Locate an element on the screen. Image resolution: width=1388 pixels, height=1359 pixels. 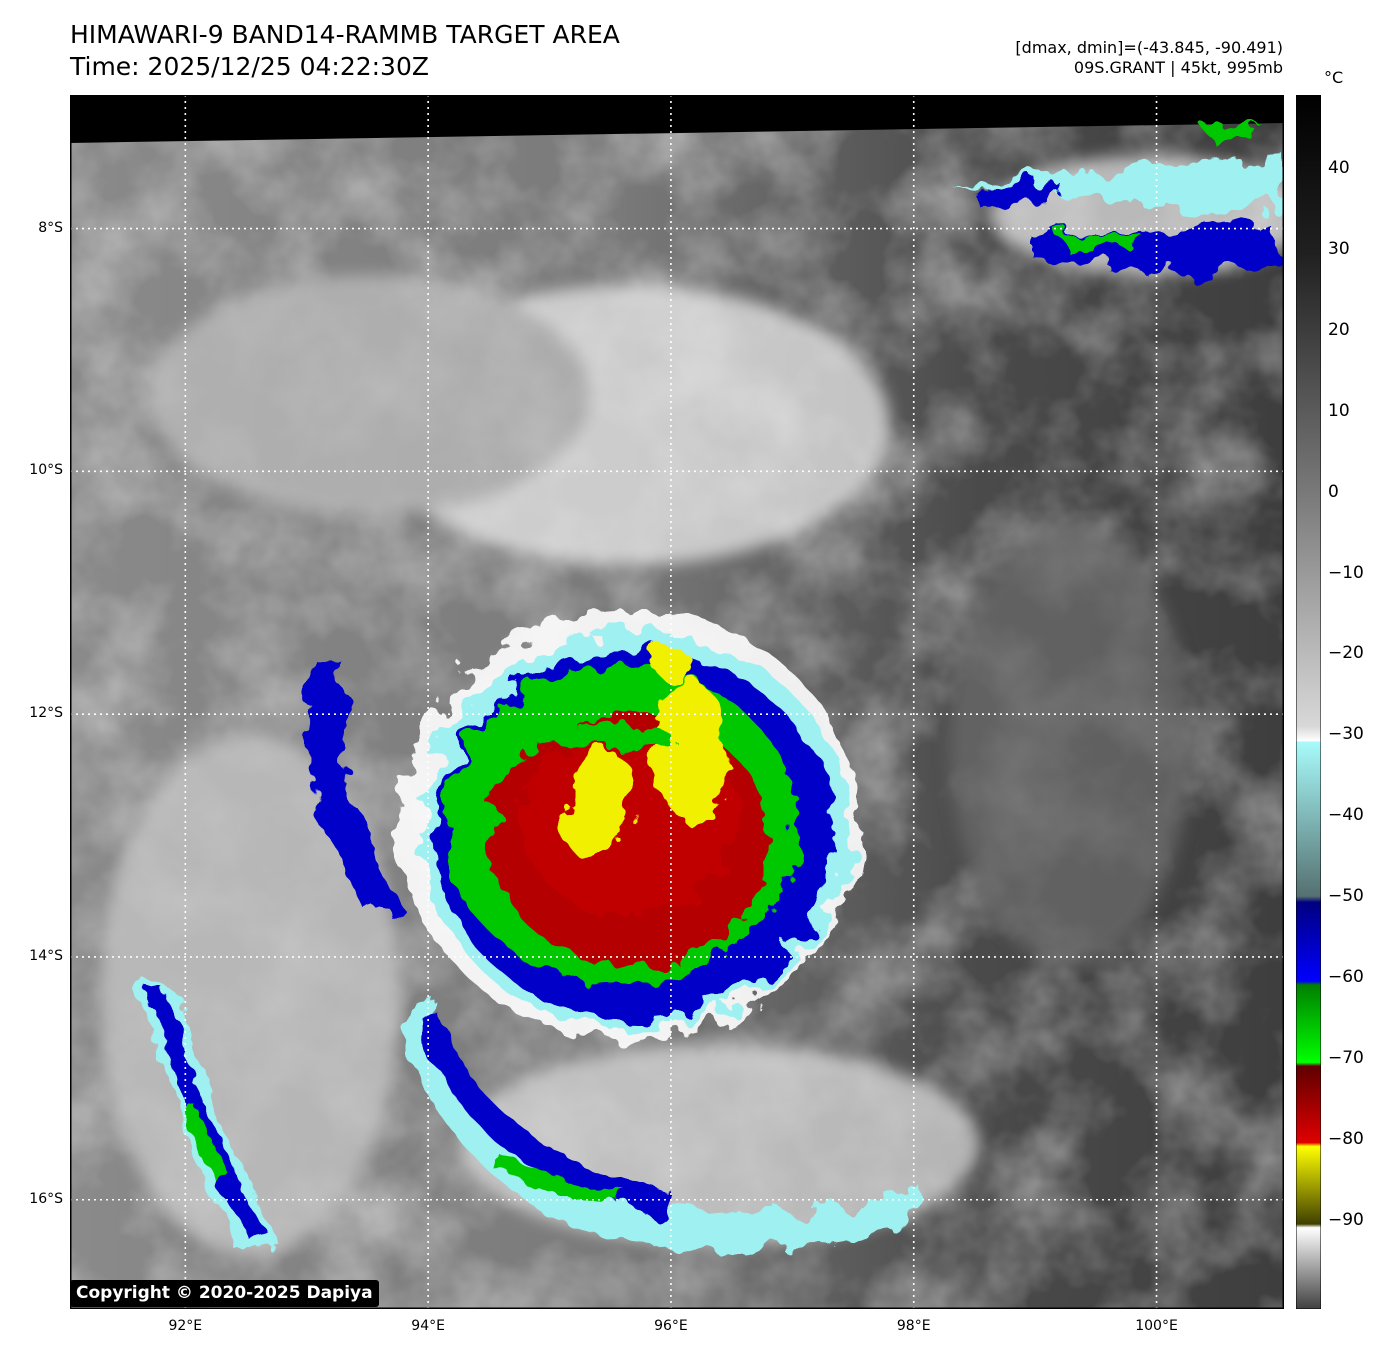
lat-tick-label: 8°S is located at coordinates (50, 227).